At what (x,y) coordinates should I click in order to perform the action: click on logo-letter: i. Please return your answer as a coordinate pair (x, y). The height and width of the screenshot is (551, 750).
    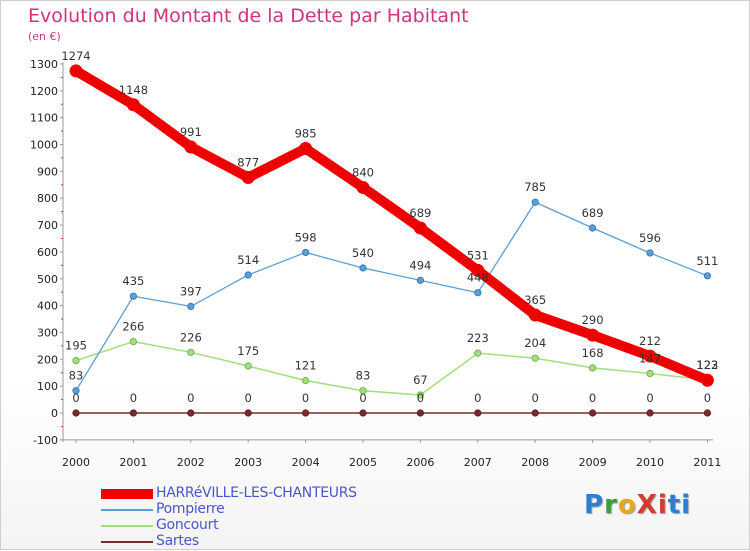
    Looking at the image, I should click on (662, 505).